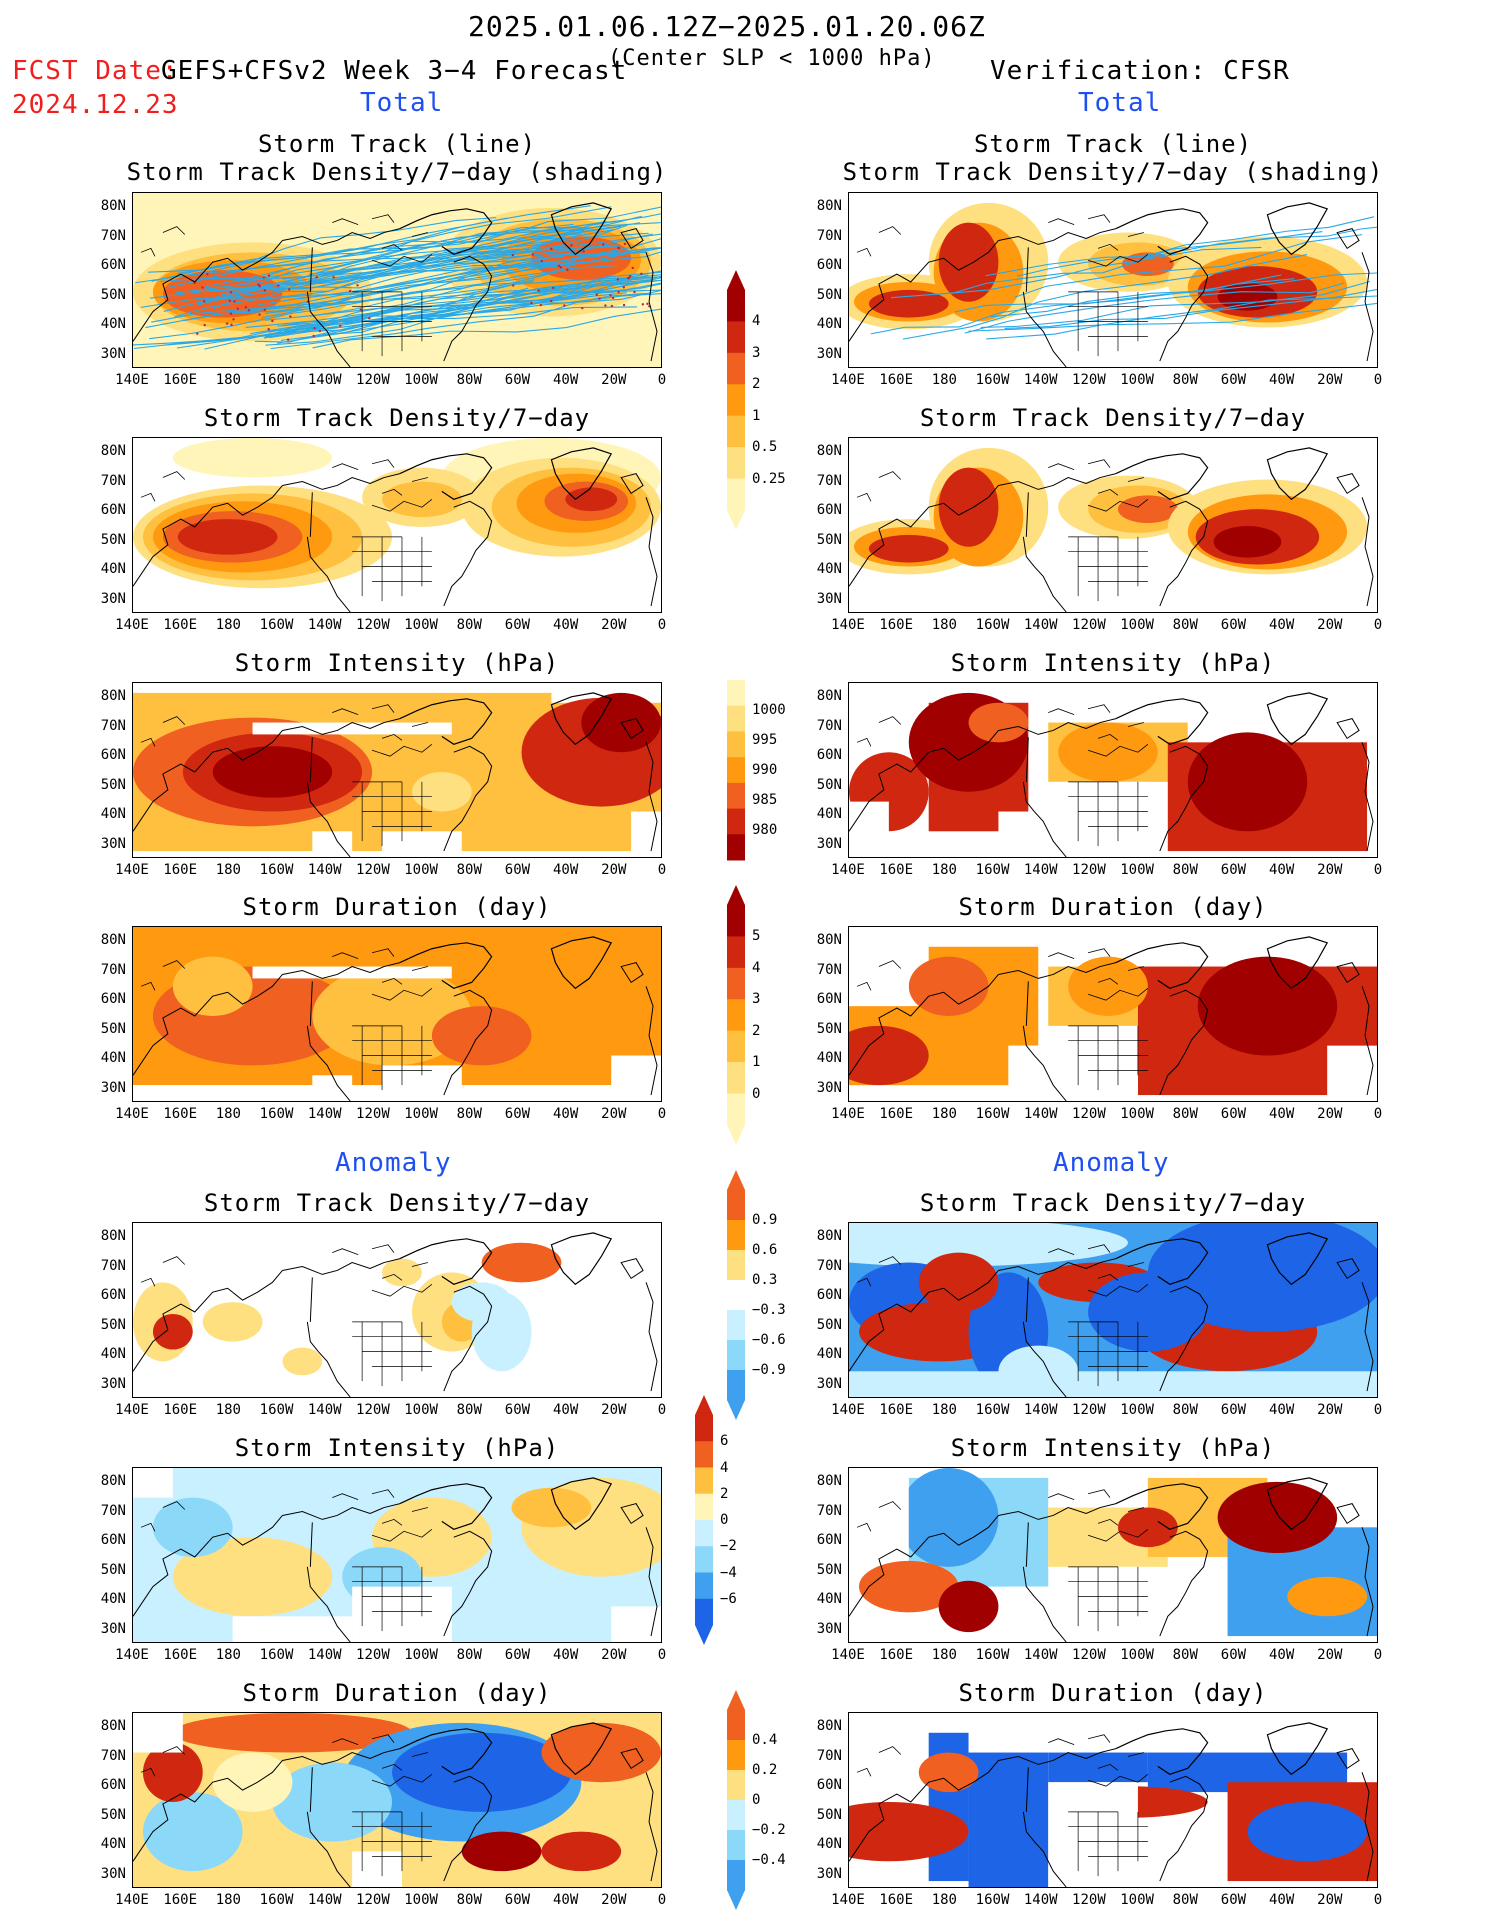 The width and height of the screenshot is (1487, 1925). I want to click on colorbar-label: 0, so click(756, 1800).